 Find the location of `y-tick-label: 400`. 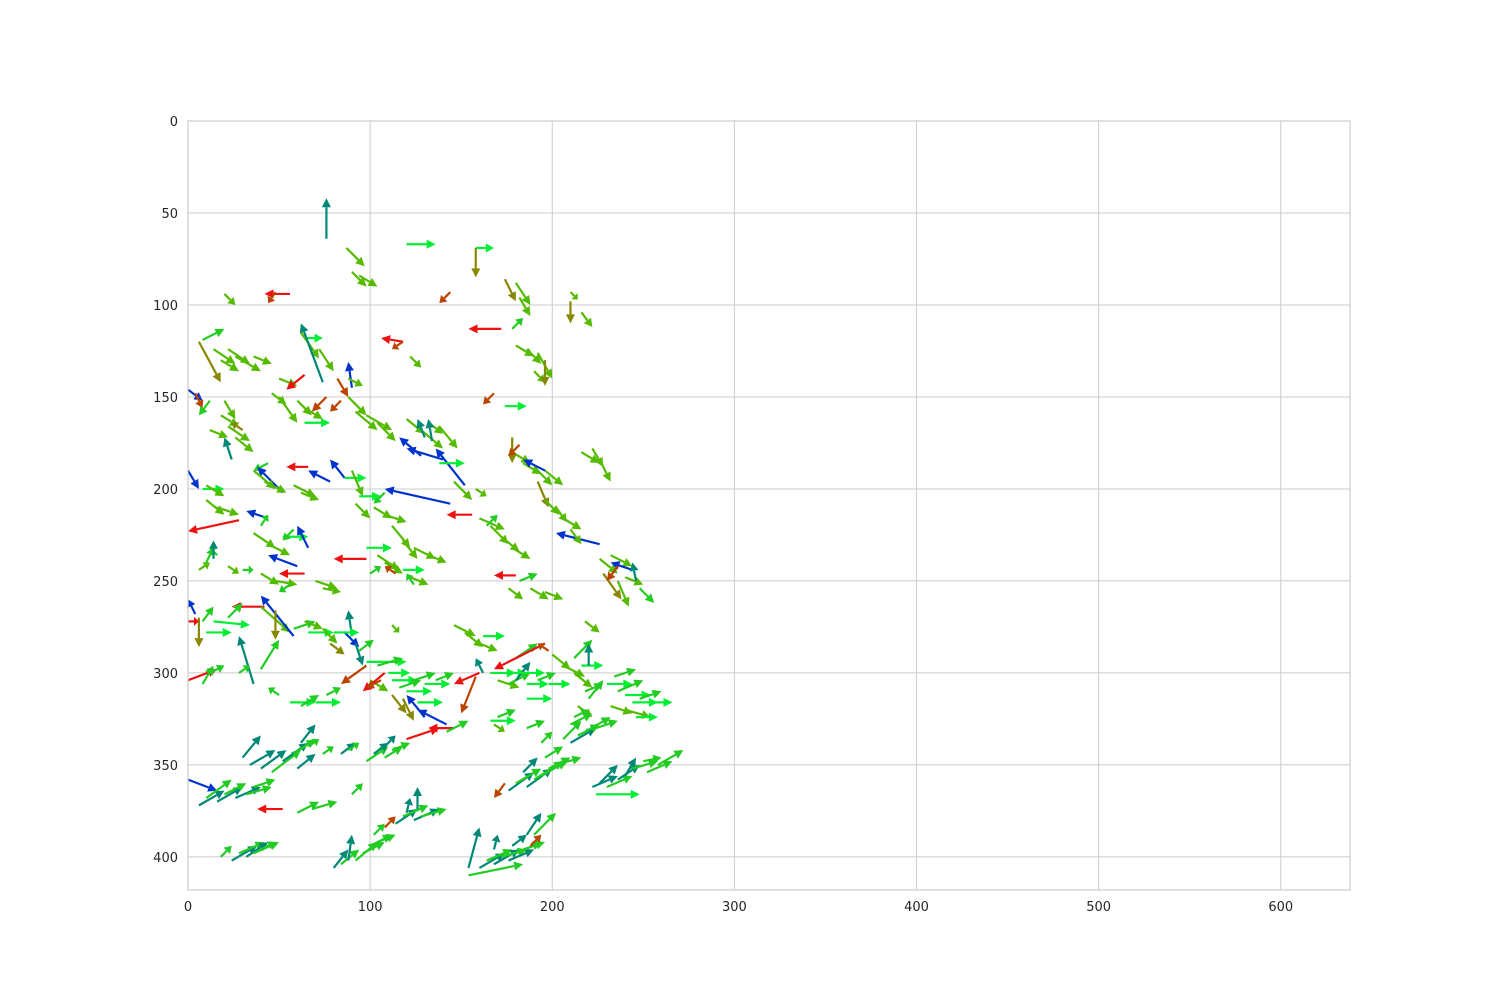

y-tick-label: 400 is located at coordinates (165, 858).